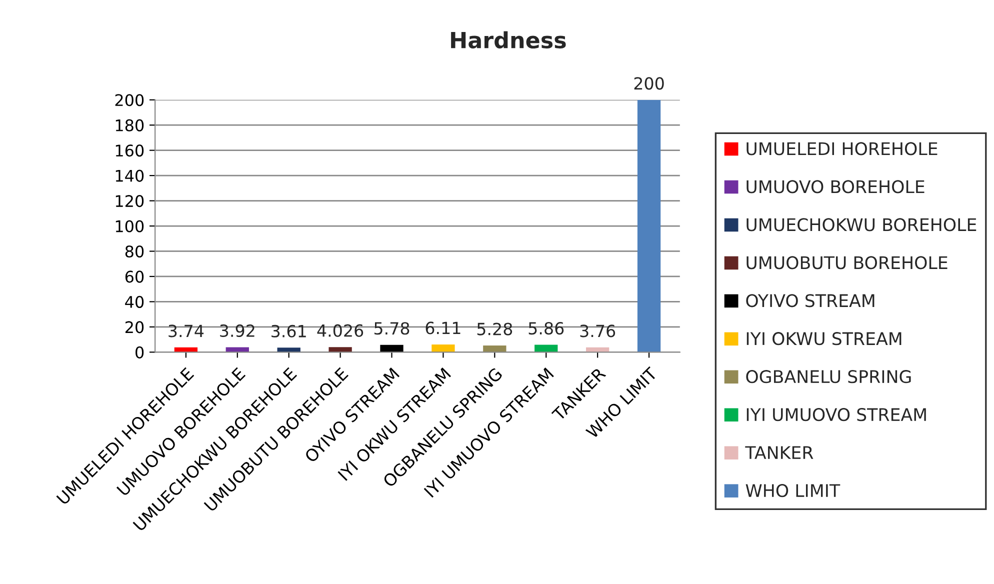  I want to click on y-tick-label: 0, so click(140, 352).